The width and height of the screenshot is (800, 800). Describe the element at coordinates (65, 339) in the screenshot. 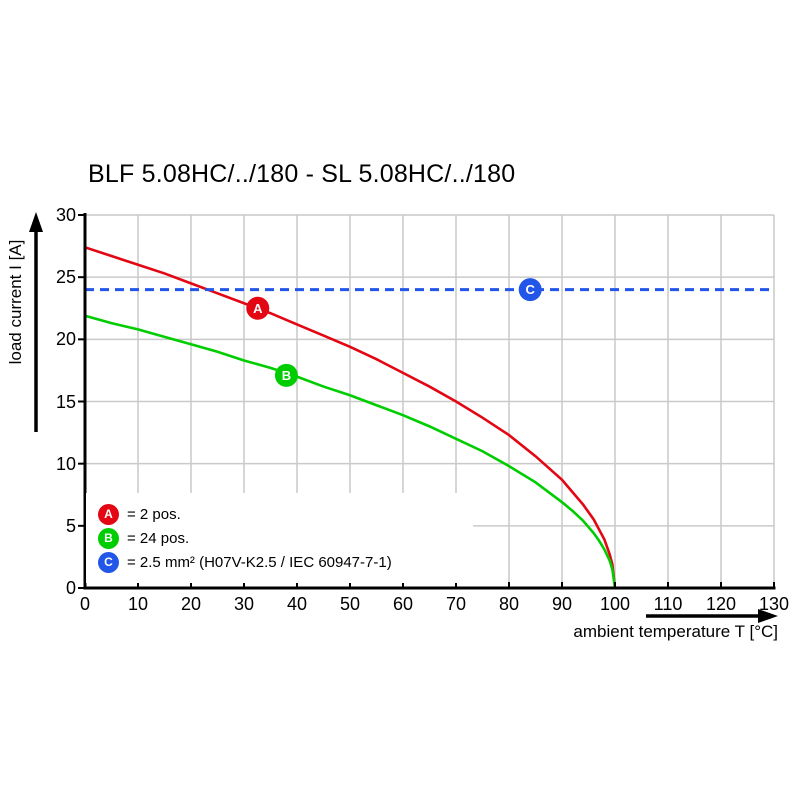

I see `y-tick-label: 20` at that location.